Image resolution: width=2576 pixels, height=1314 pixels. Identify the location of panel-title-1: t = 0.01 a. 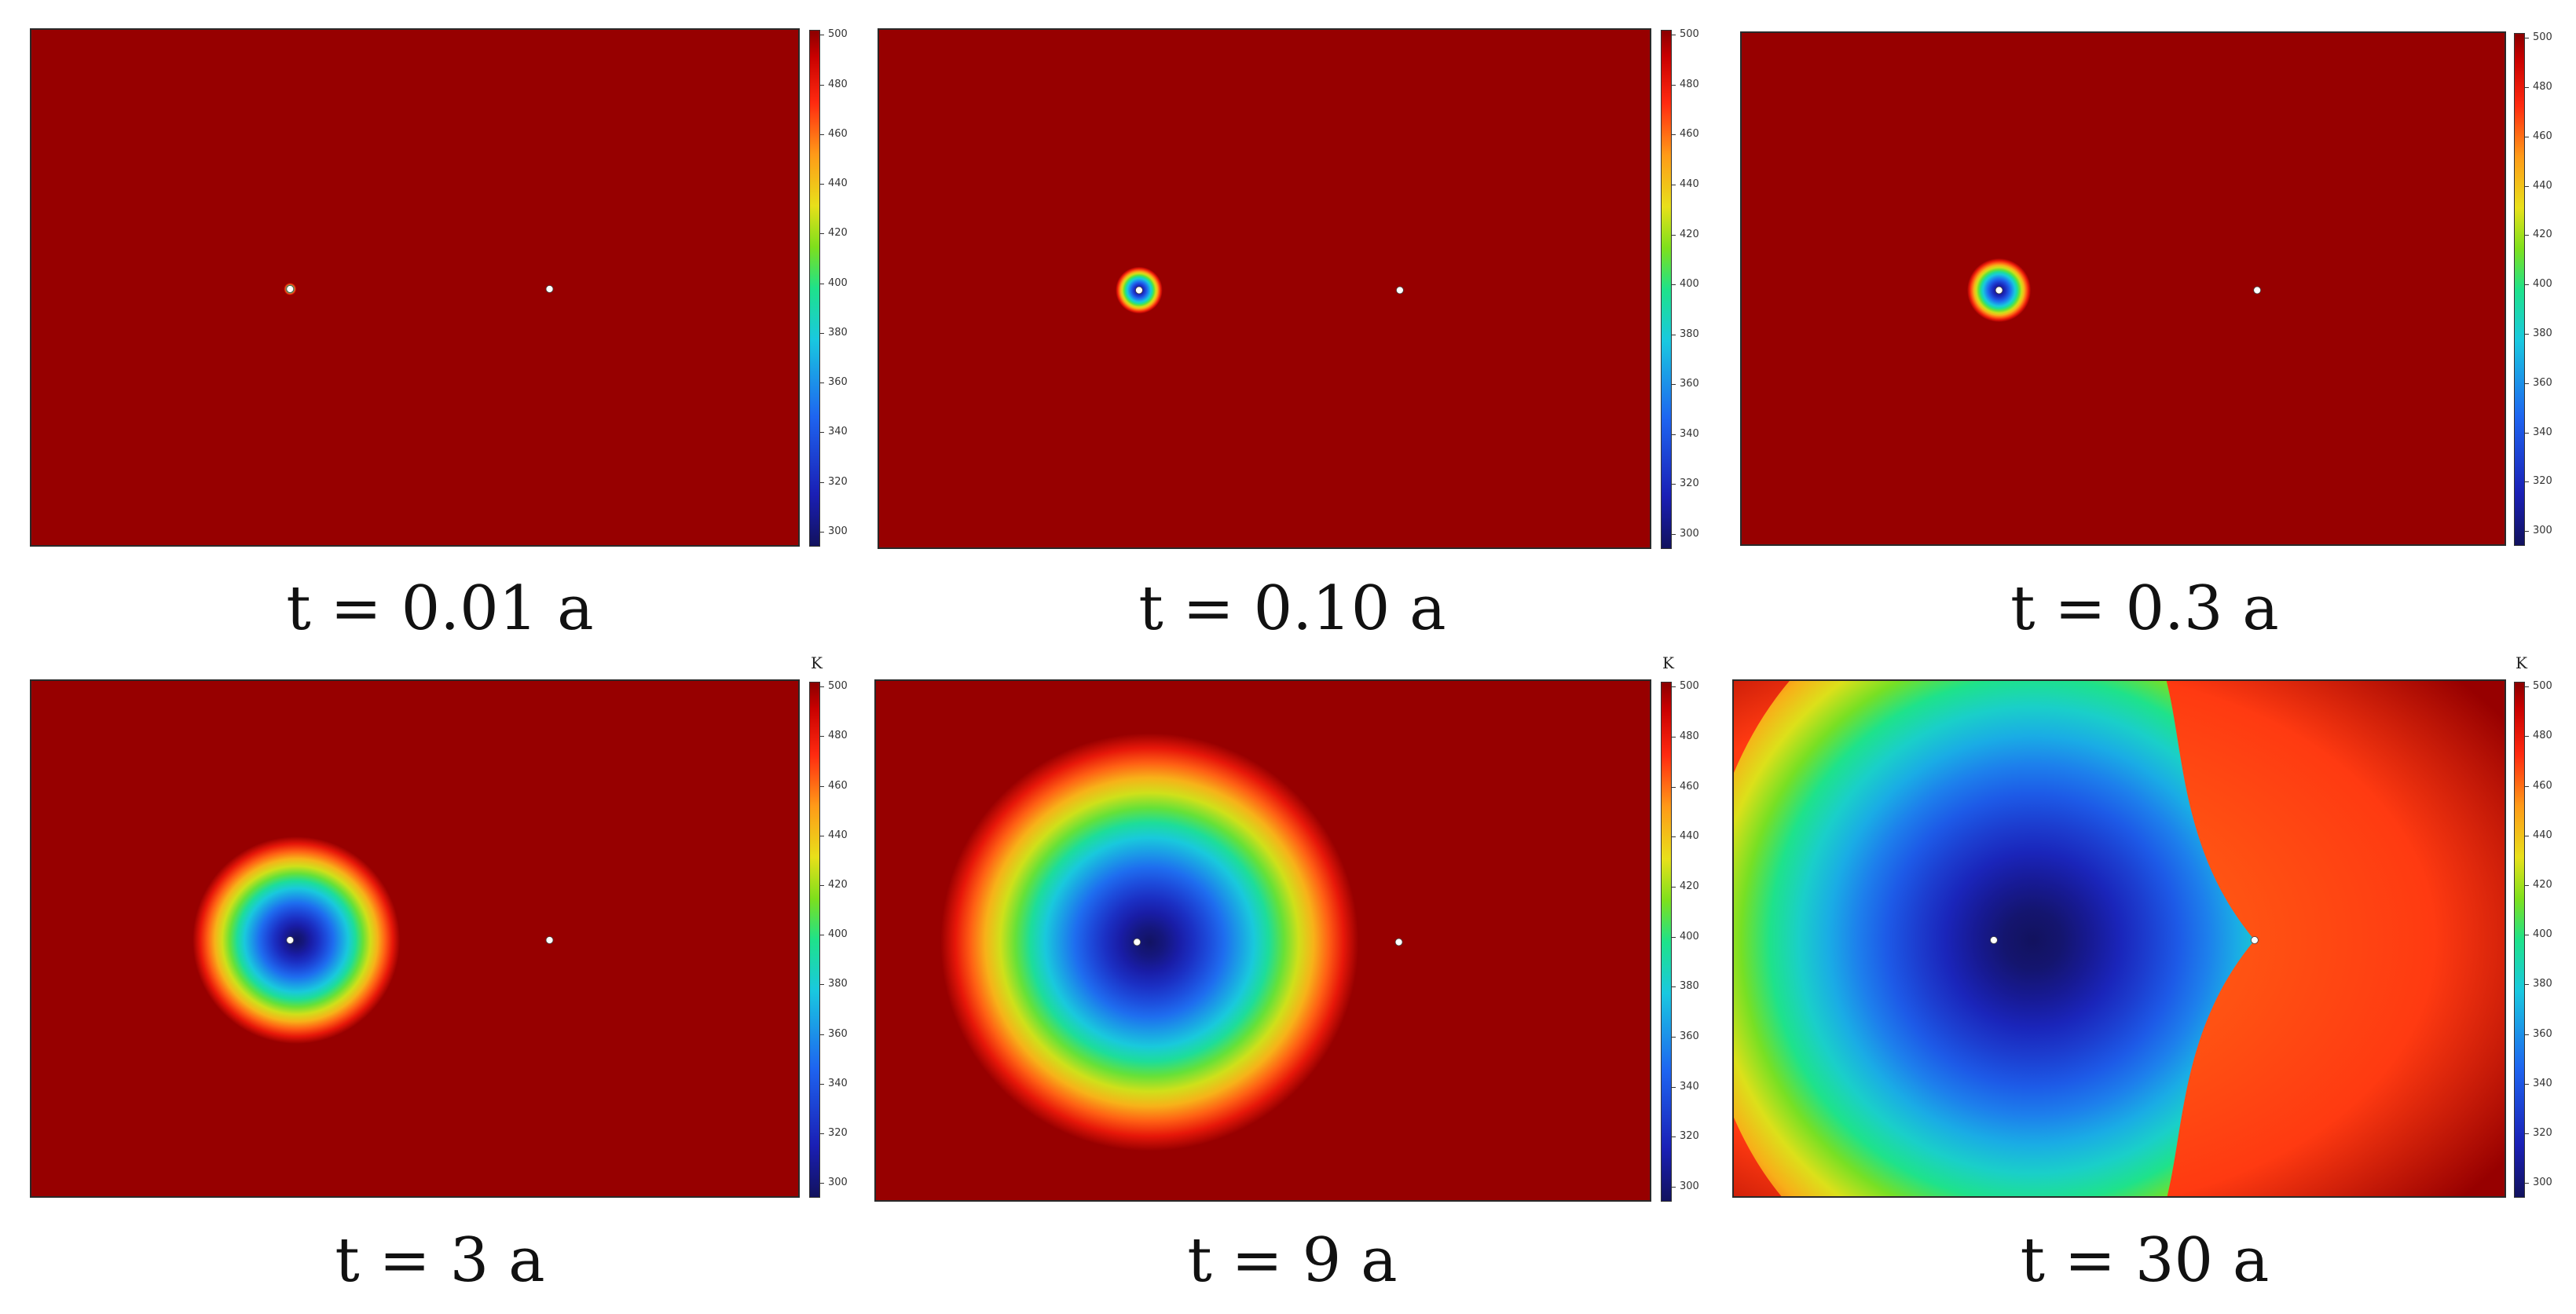
(440, 608).